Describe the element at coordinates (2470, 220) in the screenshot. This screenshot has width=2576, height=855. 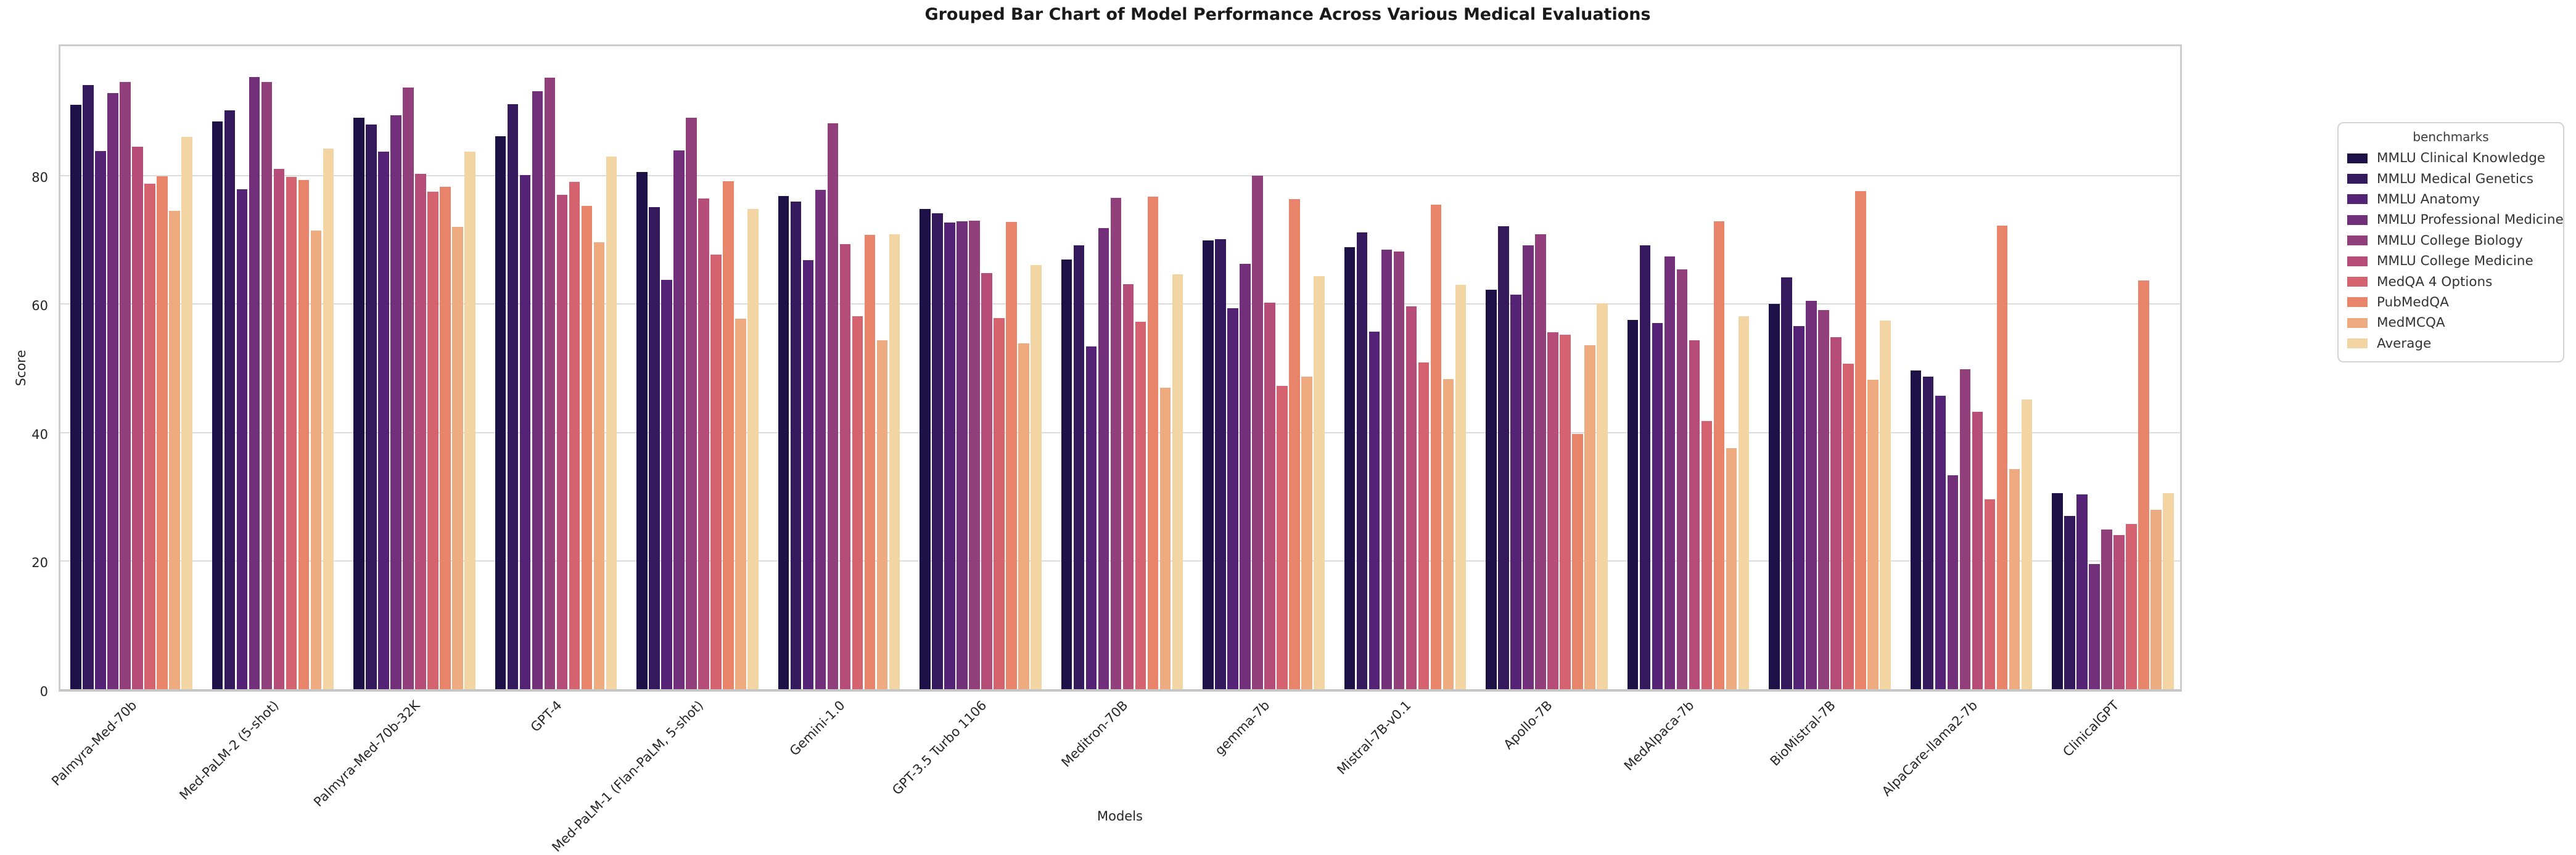
I see `legend-label: MMLU Professional Medicine` at that location.